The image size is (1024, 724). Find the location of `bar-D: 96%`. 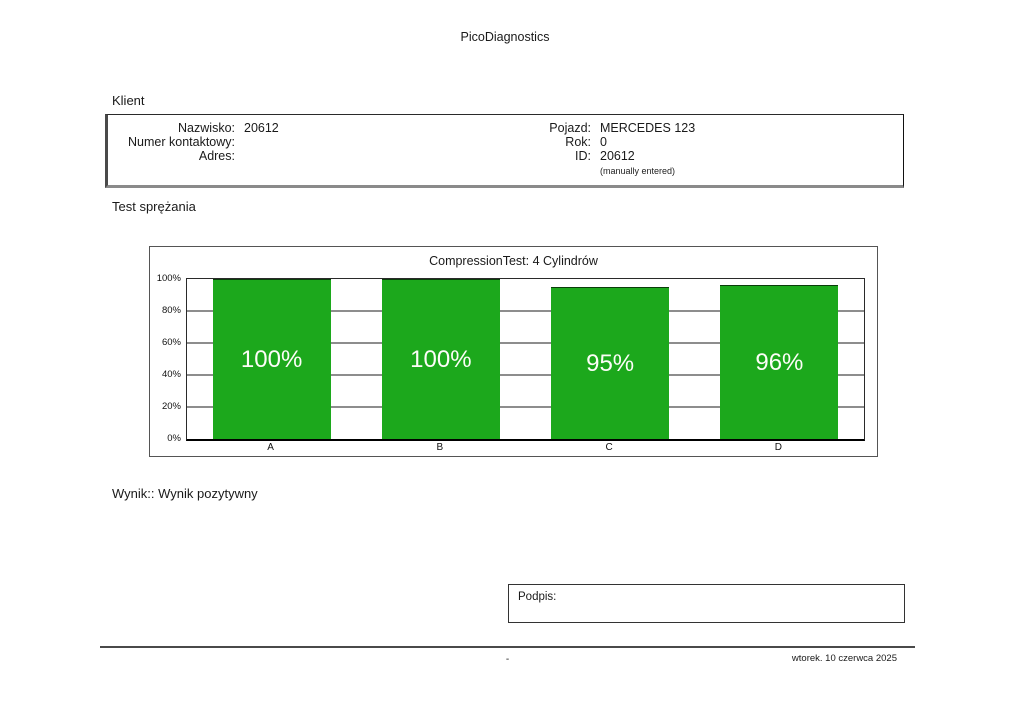

bar-D: 96% is located at coordinates (779, 362).